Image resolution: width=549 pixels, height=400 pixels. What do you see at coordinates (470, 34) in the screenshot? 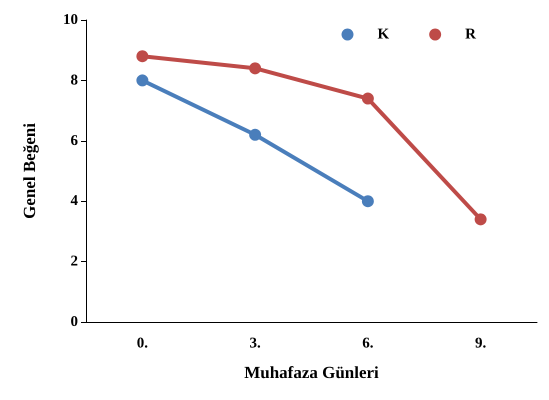
I see `legend-label: R` at bounding box center [470, 34].